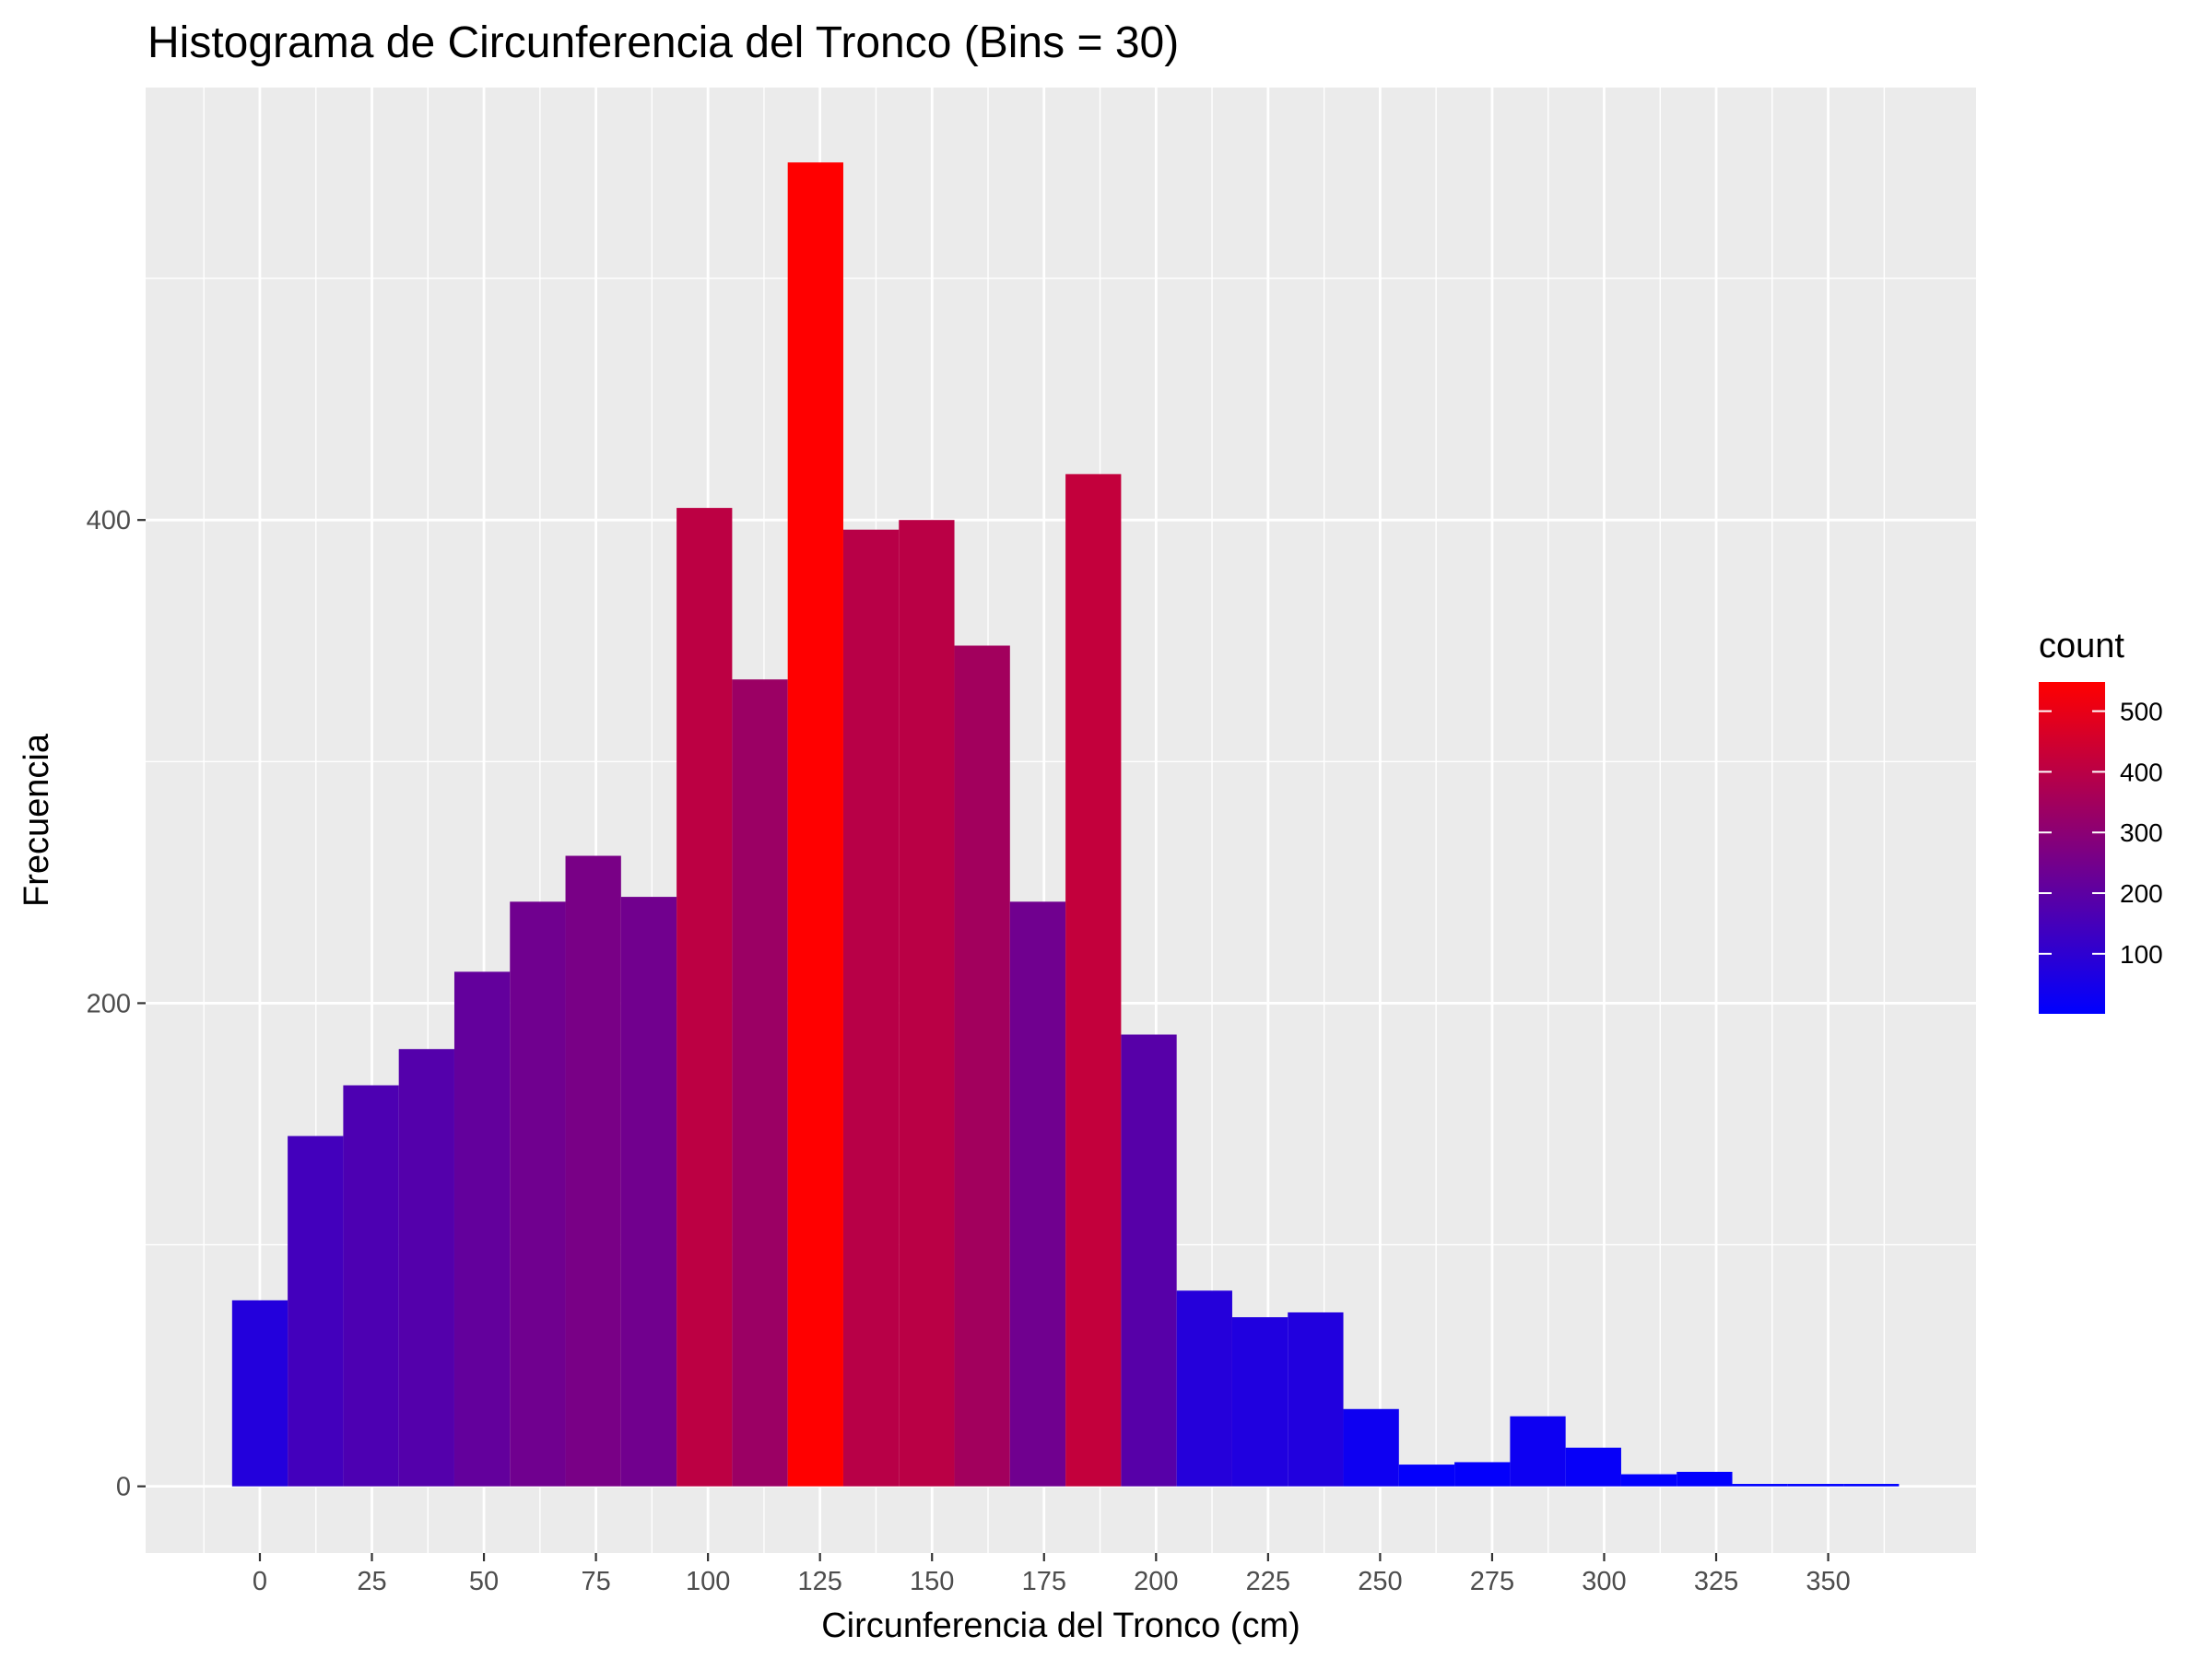 The height and width of the screenshot is (1659, 2212). Describe the element at coordinates (2072, 848) in the screenshot. I see `legend-colorbar` at that location.